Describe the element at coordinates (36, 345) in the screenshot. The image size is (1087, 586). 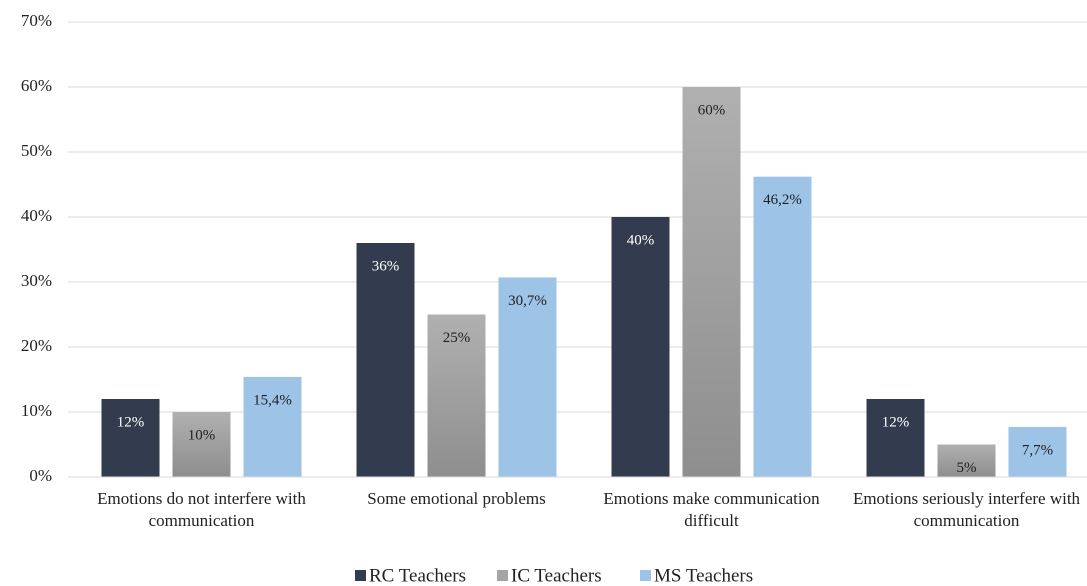
I see `y-tick-label: 20%` at that location.